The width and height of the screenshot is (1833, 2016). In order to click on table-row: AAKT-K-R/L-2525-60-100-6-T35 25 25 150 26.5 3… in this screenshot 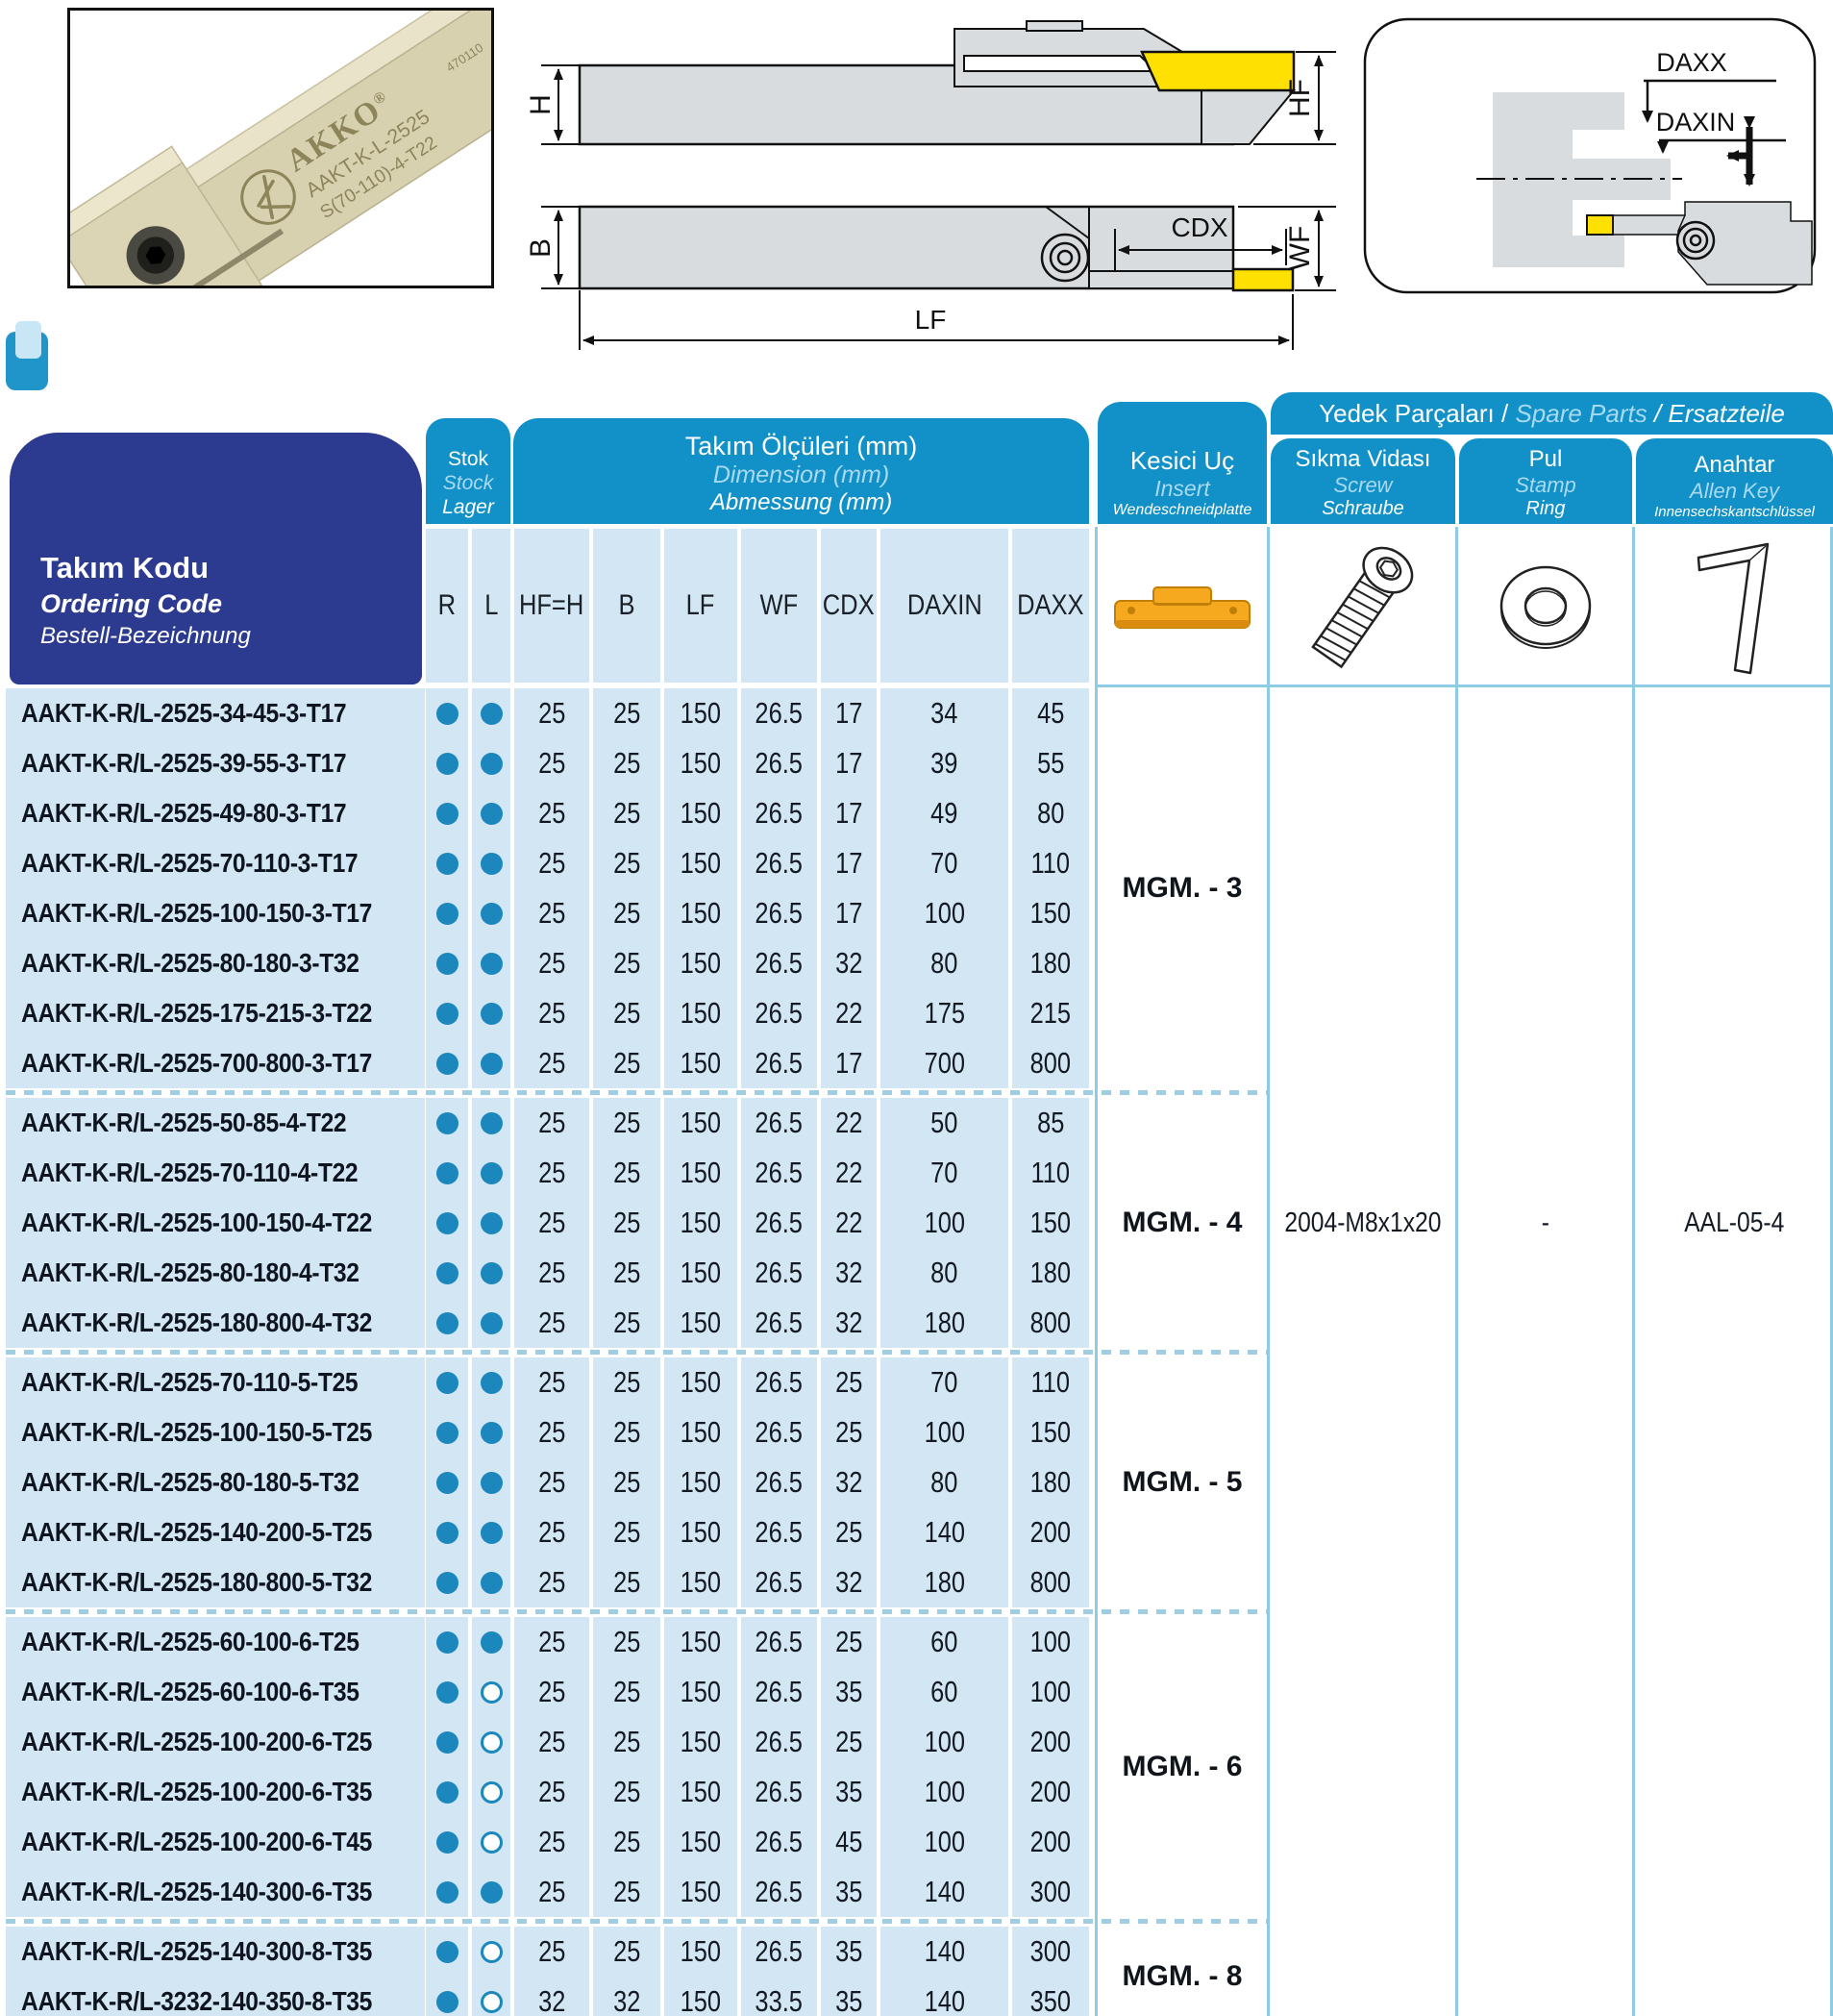, I will do `click(549, 1692)`.